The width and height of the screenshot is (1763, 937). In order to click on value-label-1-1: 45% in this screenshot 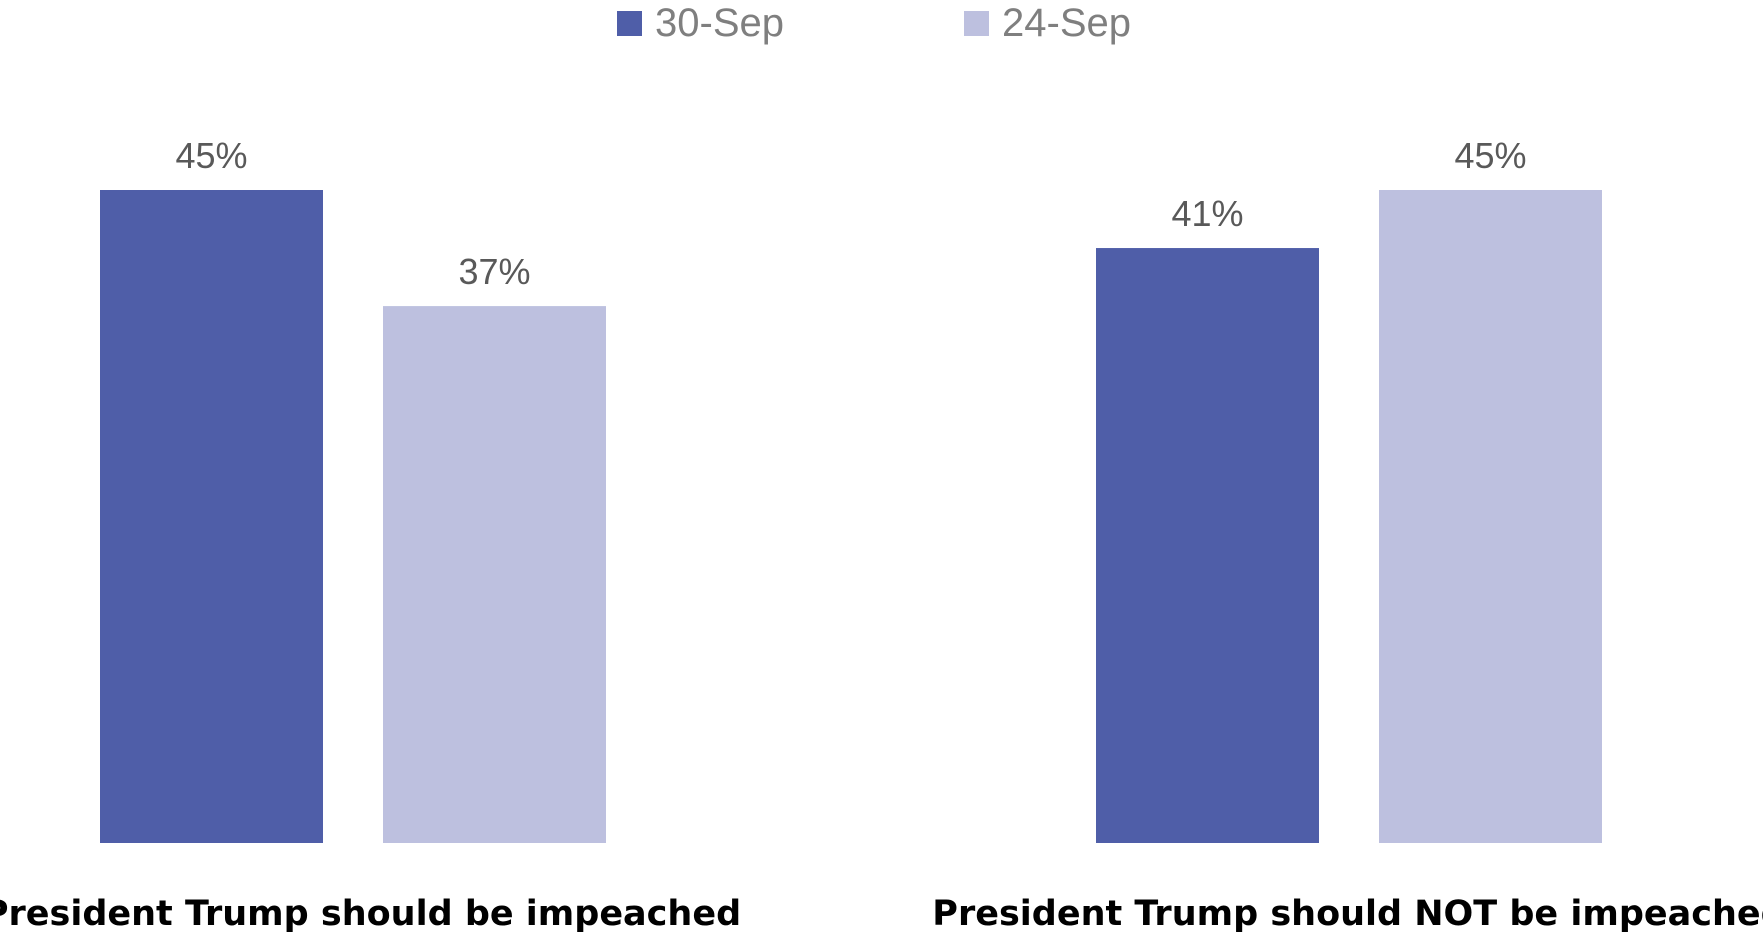, I will do `click(1490, 155)`.